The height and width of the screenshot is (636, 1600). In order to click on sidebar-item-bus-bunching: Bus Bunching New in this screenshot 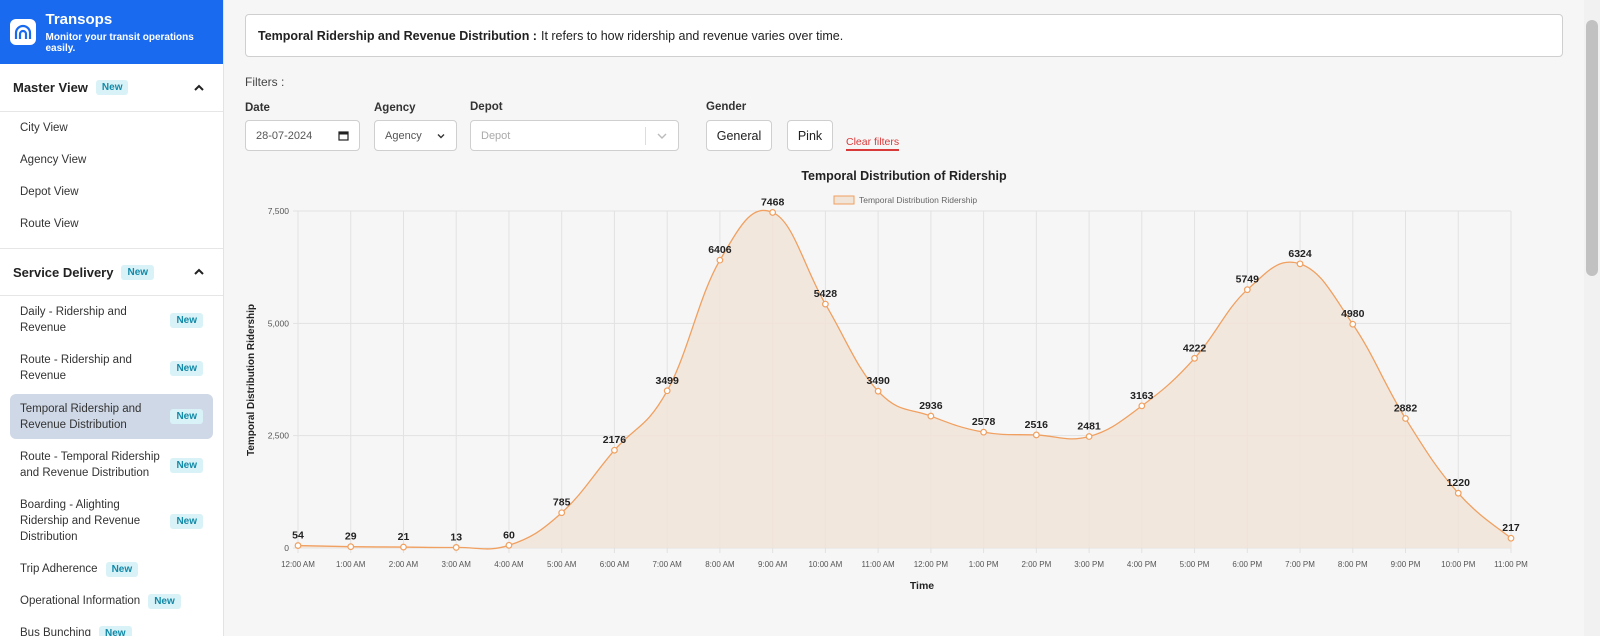, I will do `click(111, 626)`.